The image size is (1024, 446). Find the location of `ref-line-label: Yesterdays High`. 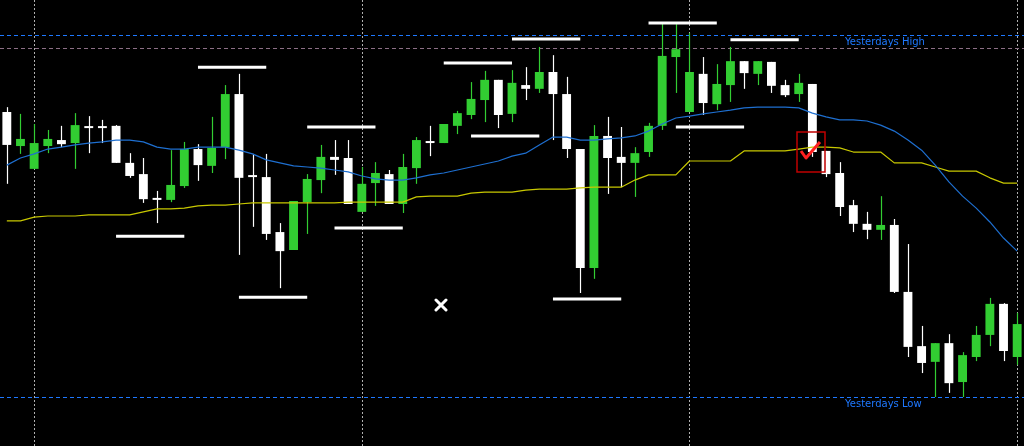

ref-line-label: Yesterdays High is located at coordinates (884, 41).